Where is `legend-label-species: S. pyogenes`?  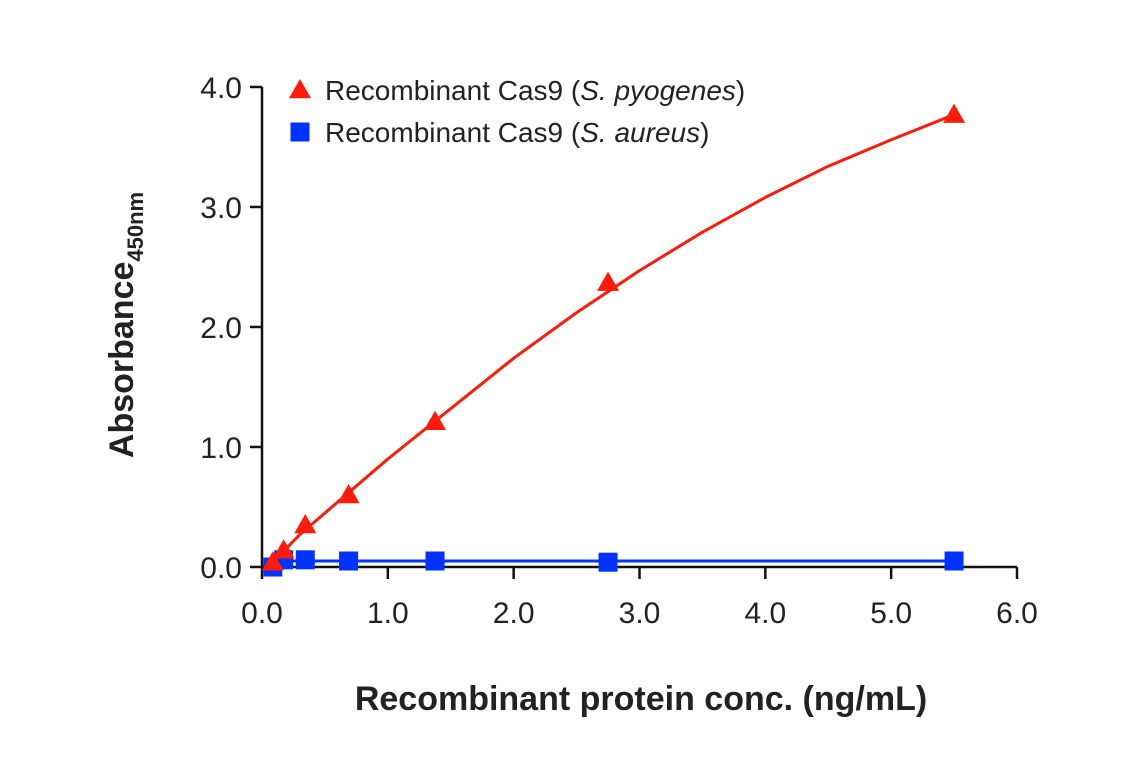 legend-label-species: S. pyogenes is located at coordinates (658, 90).